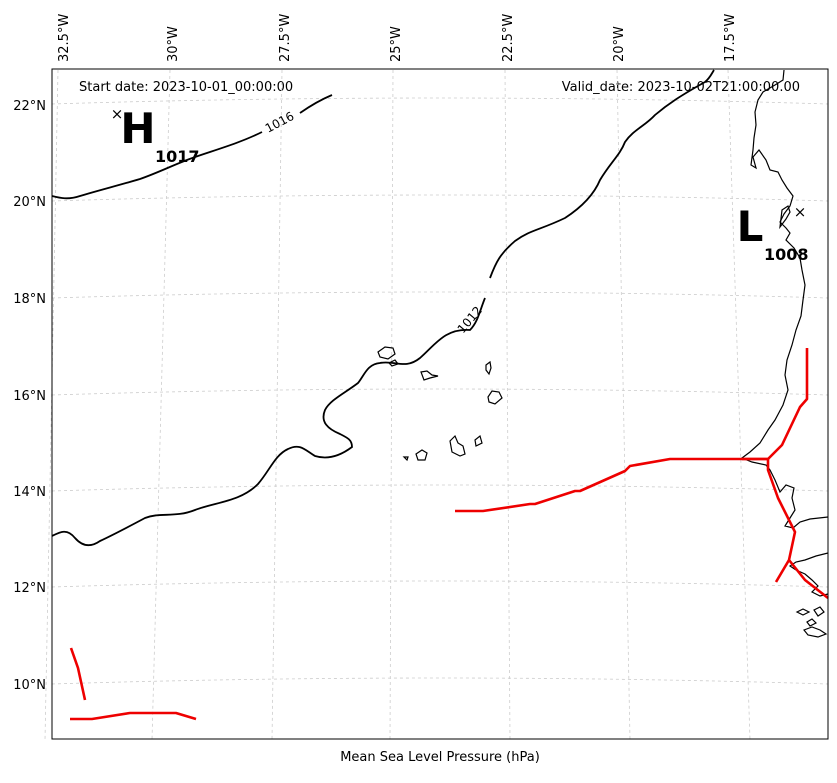  I want to click on parallel-16n, so click(440, 392).